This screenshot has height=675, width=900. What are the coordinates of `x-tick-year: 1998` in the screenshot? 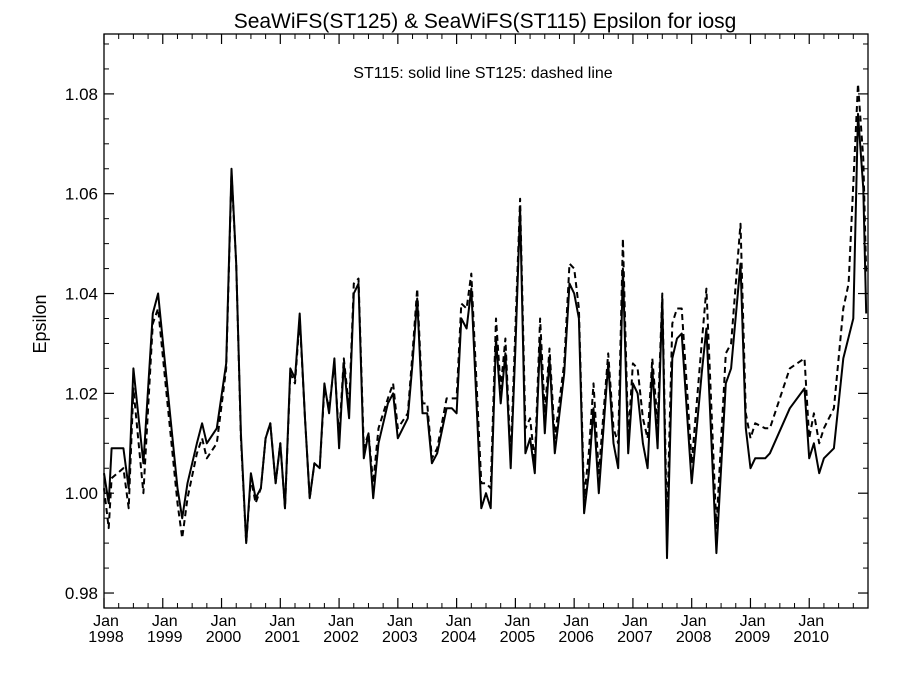 It's located at (106, 637).